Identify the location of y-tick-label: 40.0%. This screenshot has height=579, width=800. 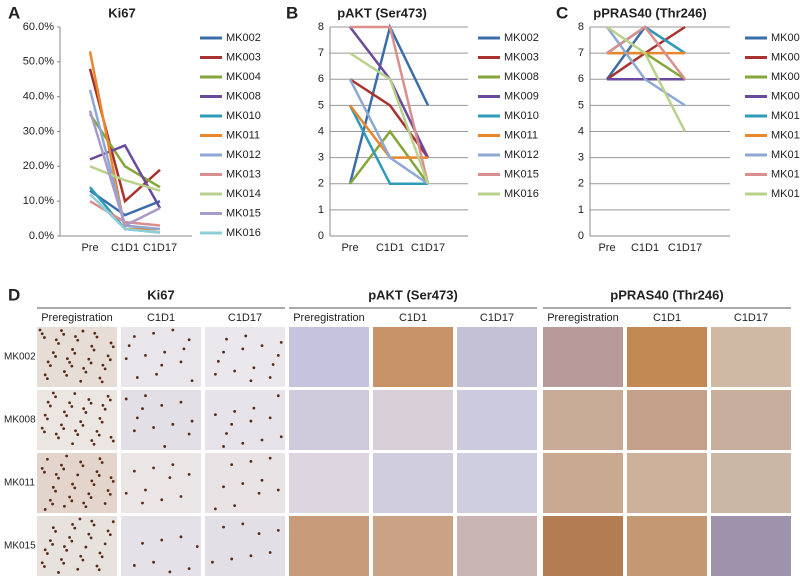
(38, 97).